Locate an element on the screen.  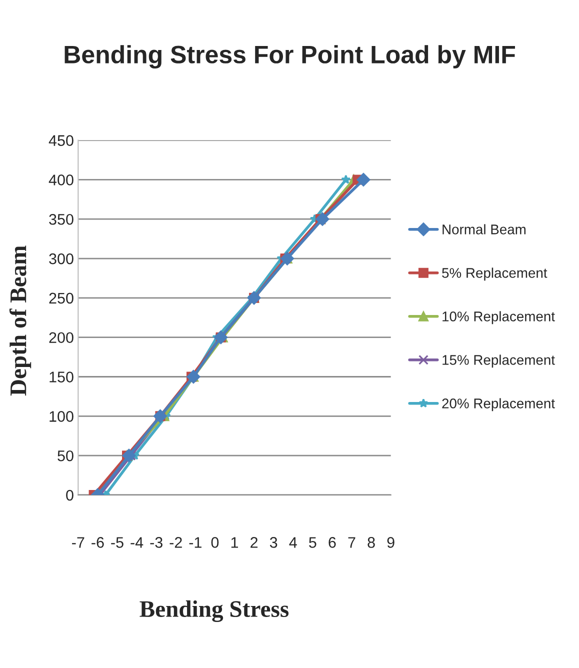
x-tick-label: 8 is located at coordinates (371, 542).